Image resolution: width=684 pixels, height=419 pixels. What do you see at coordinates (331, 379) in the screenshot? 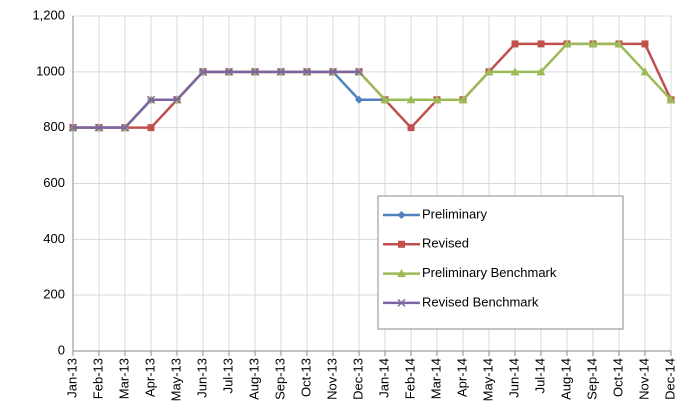
I see `x-tick-label: Nov-13` at bounding box center [331, 379].